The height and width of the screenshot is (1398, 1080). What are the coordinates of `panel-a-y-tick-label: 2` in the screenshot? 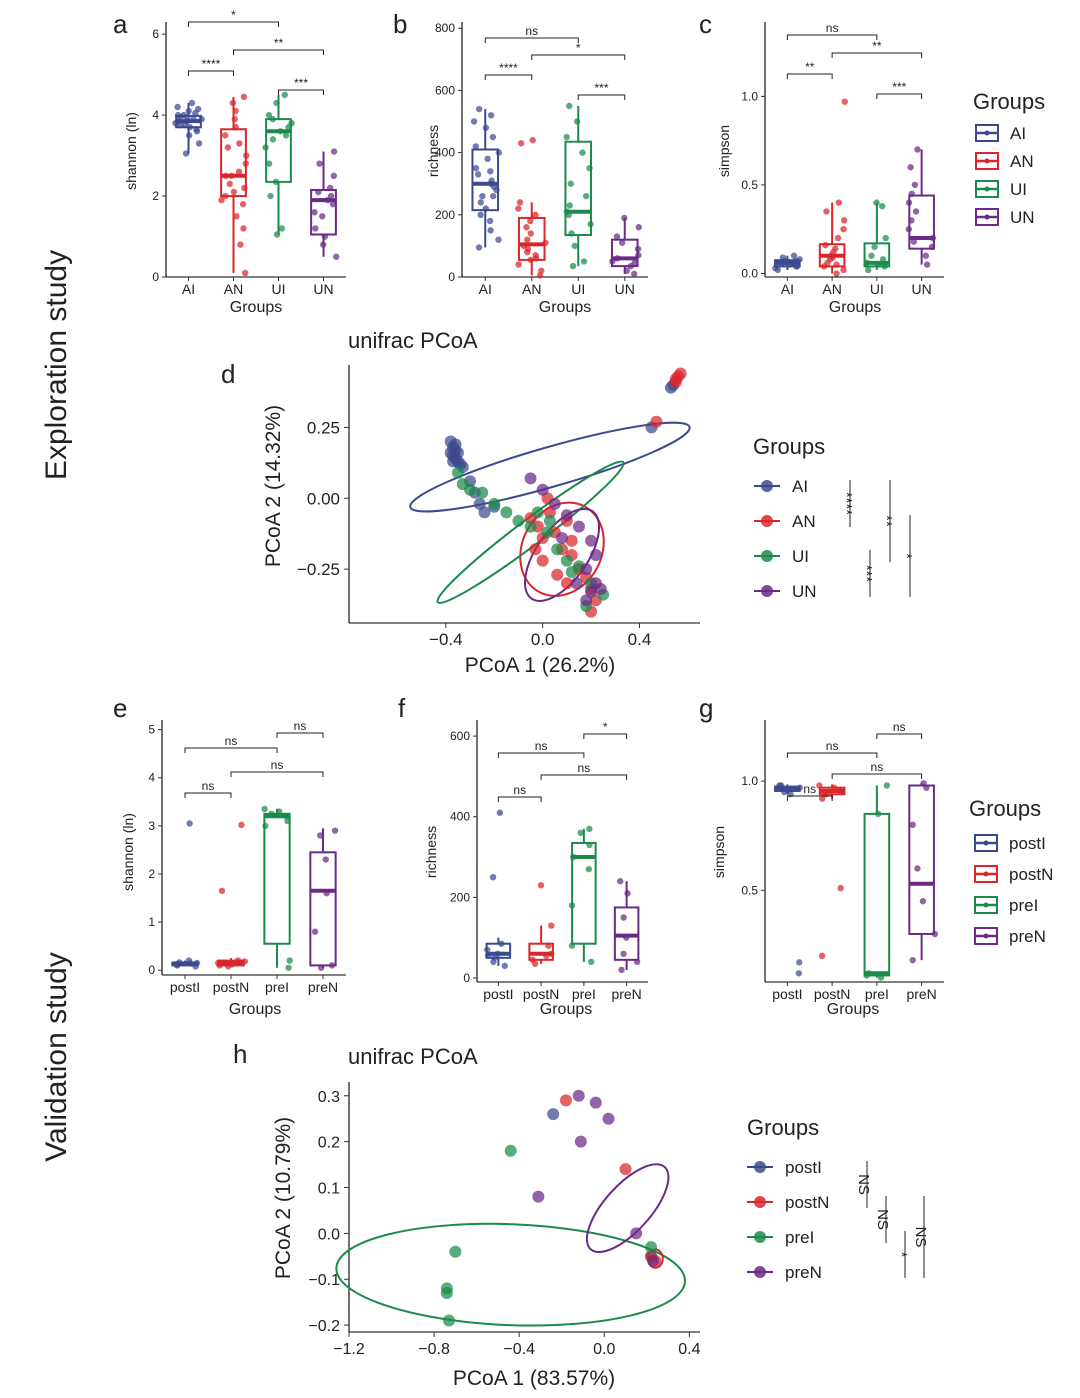 It's located at (155, 196).